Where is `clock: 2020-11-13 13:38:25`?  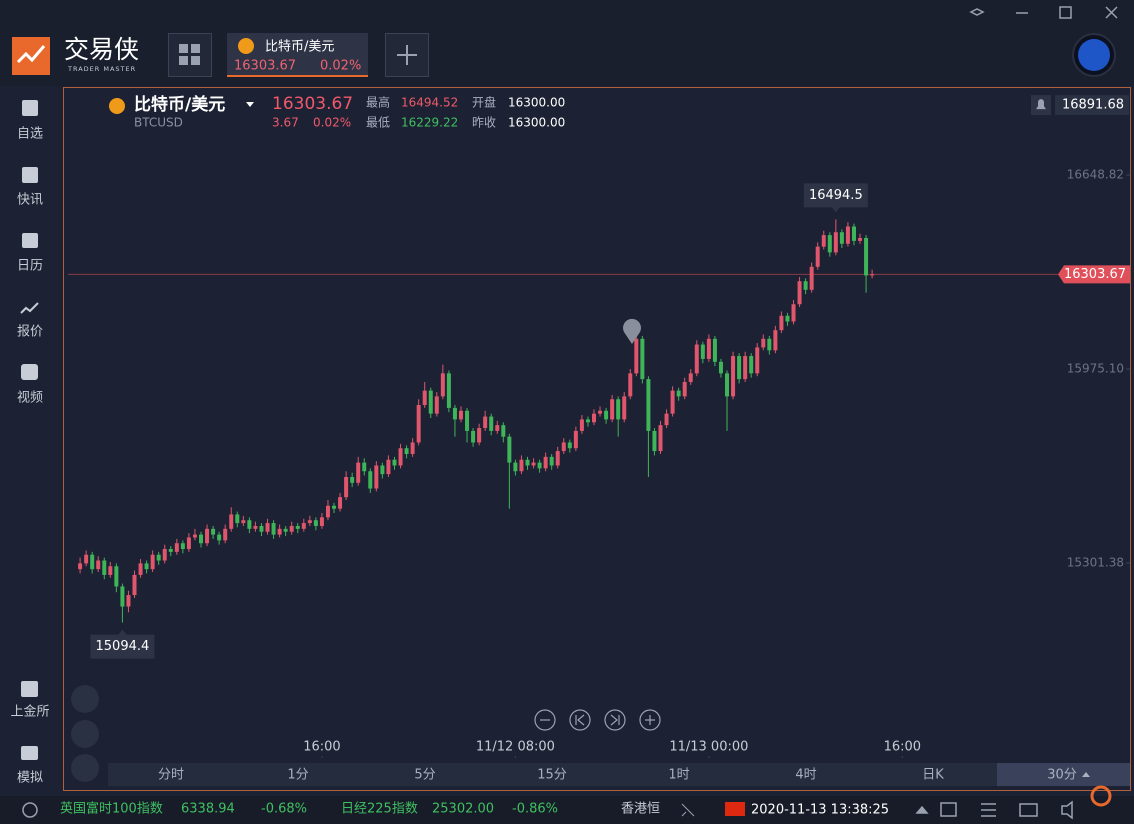
clock: 2020-11-13 13:38:25 is located at coordinates (820, 810).